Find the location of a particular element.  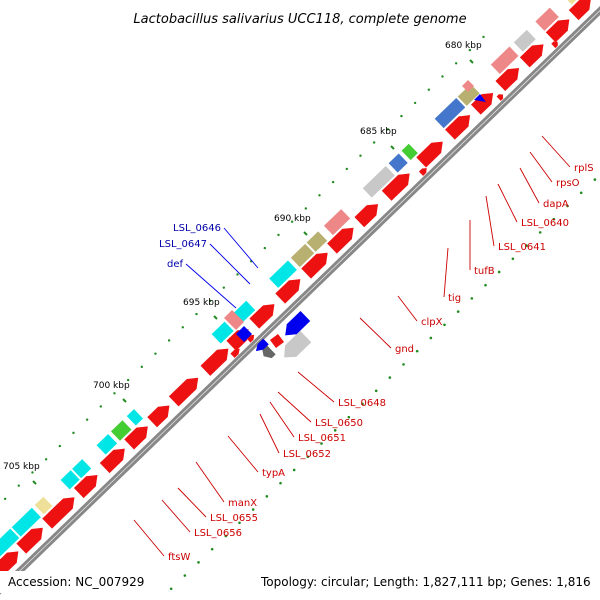

gene-label-def: def is located at coordinates (175, 264).